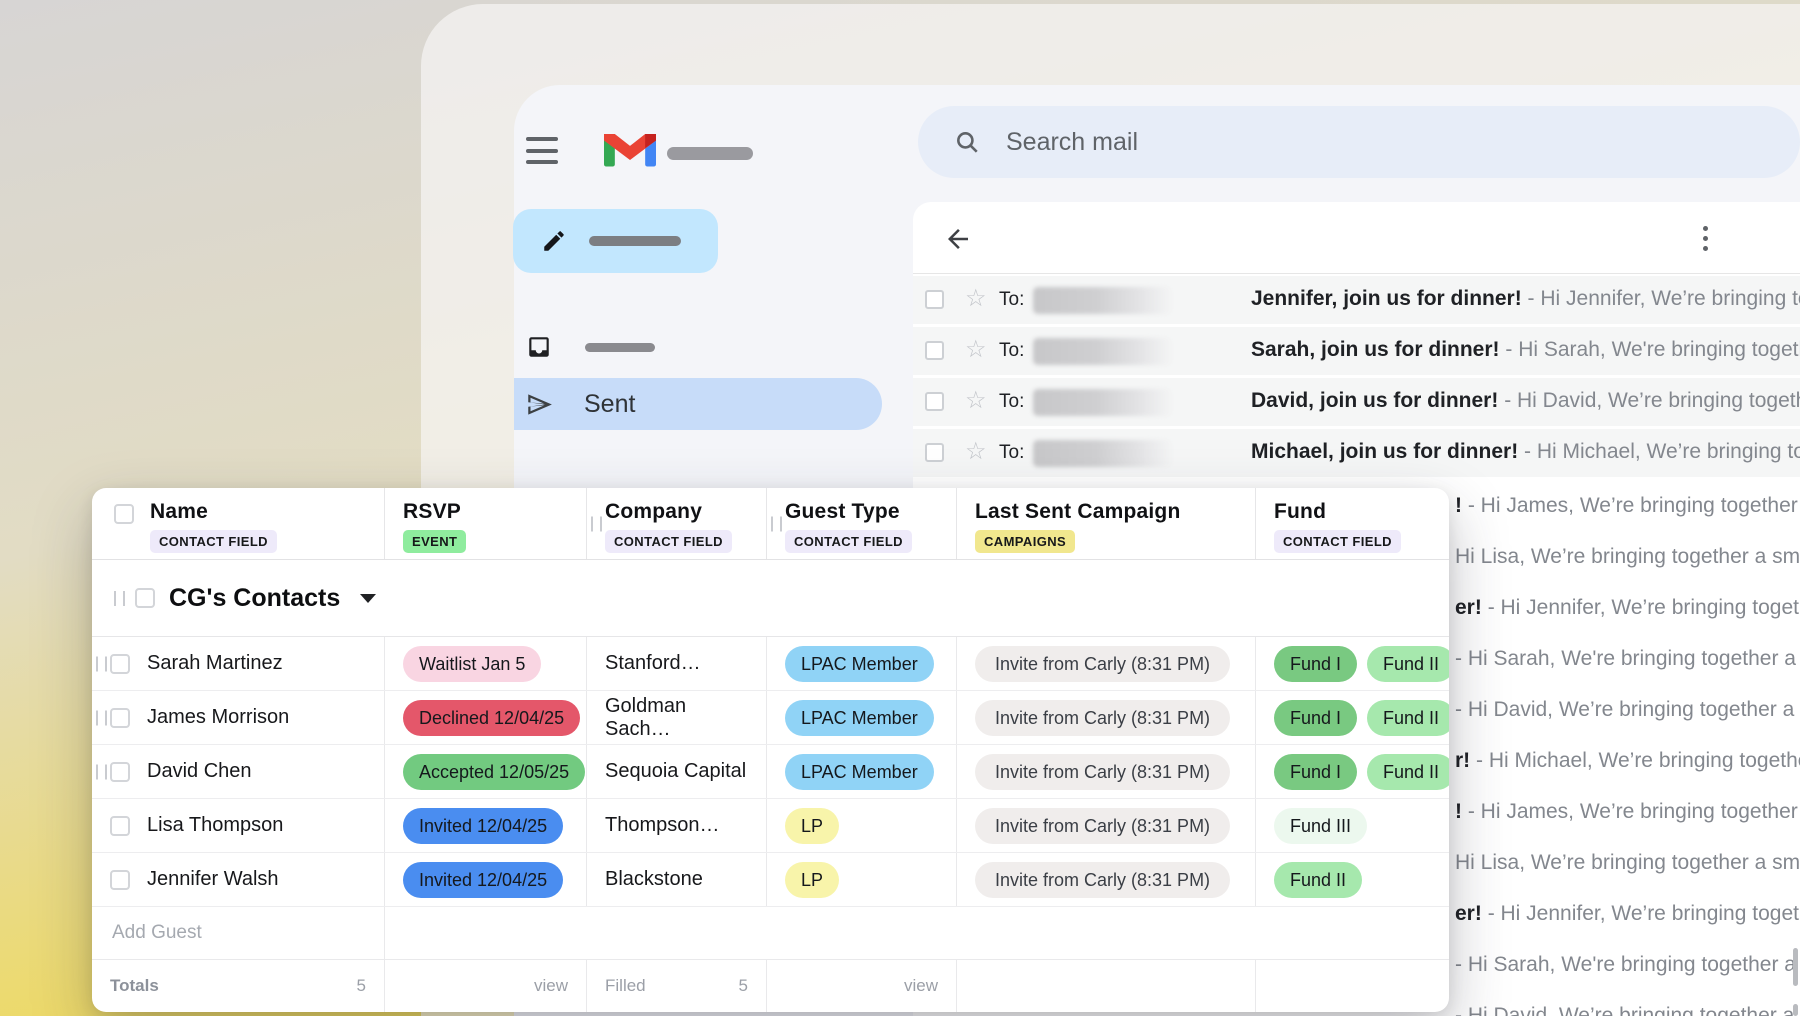 The width and height of the screenshot is (1800, 1016). I want to click on menu-icon, so click(542, 150).